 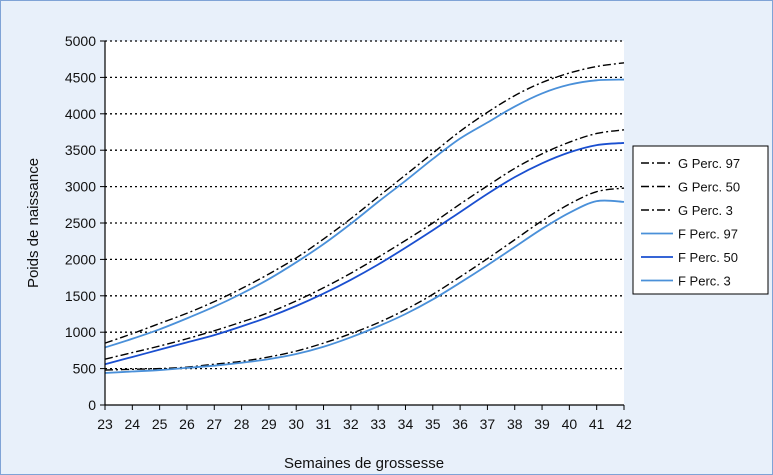 What do you see at coordinates (709, 187) in the screenshot?
I see `legend-label: G Perc. 50` at bounding box center [709, 187].